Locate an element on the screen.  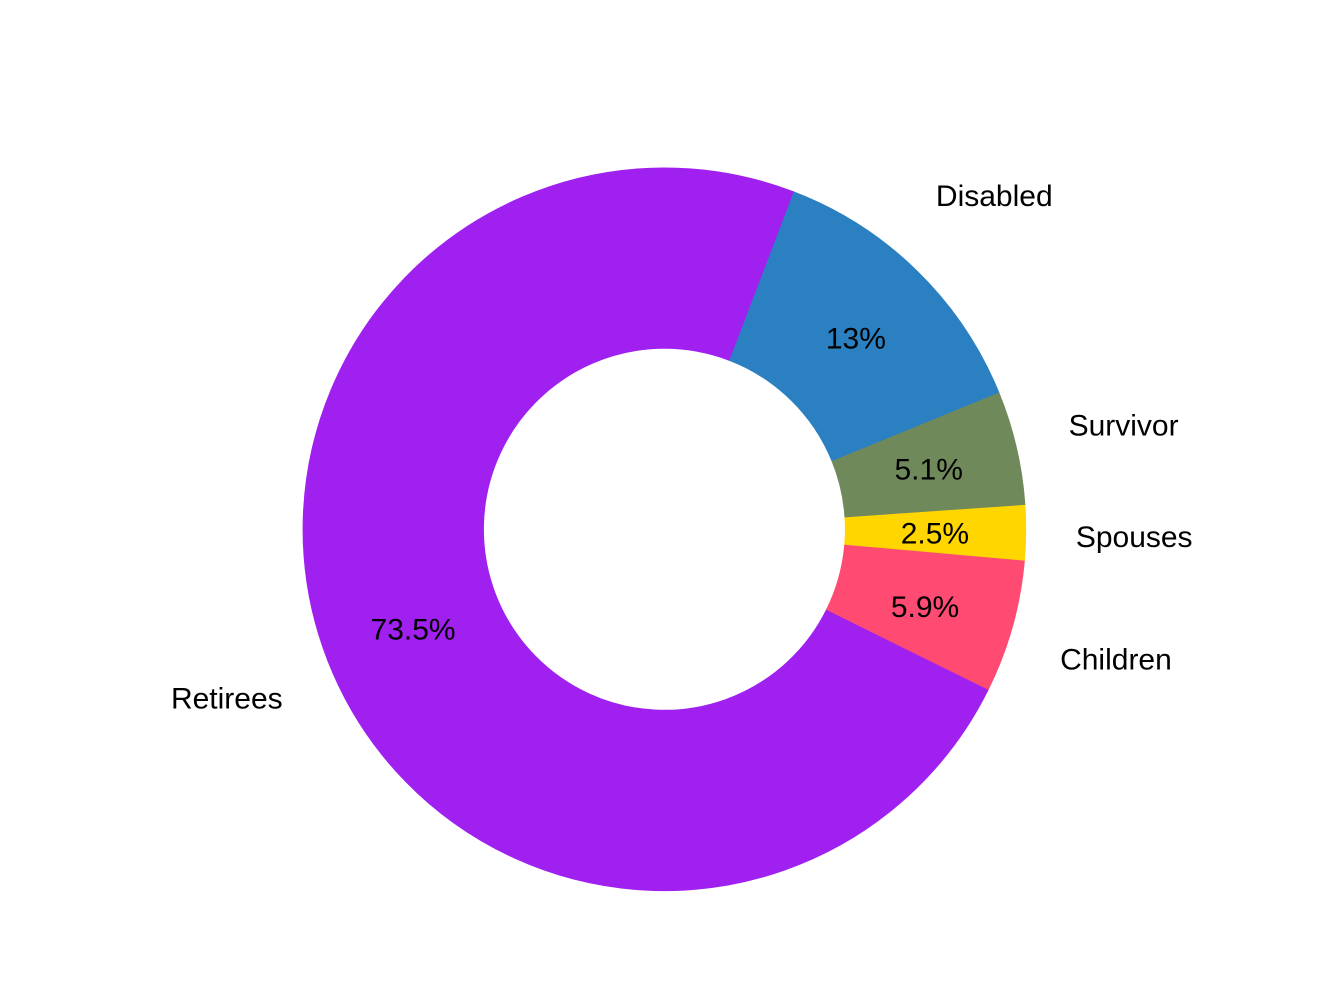
svg-text: 5.9% is located at coordinates (925, 607).